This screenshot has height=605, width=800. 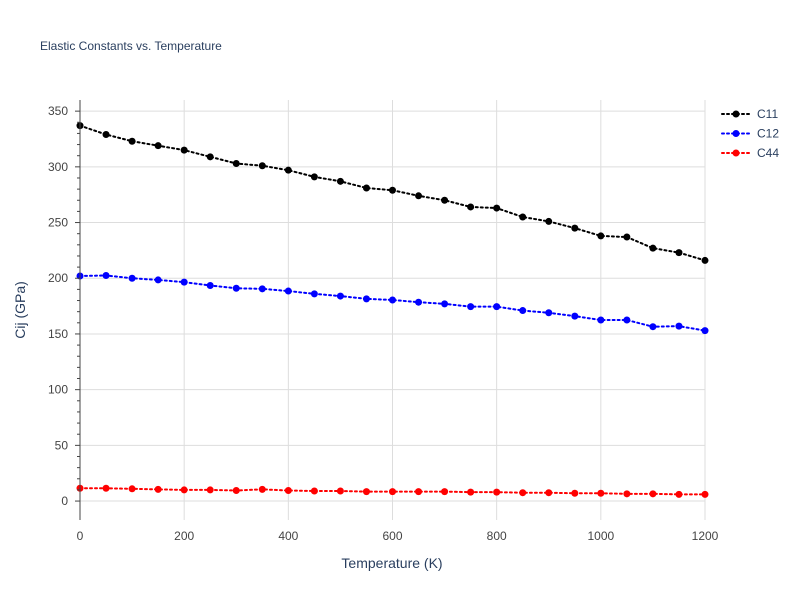 What do you see at coordinates (80, 536) in the screenshot?
I see `x-tick-label: 0` at bounding box center [80, 536].